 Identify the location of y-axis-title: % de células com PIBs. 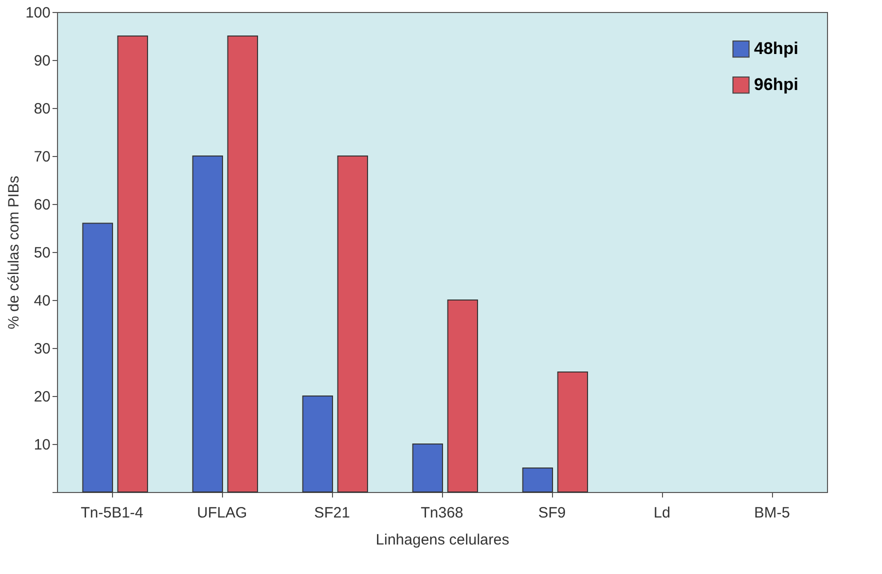
(13, 253).